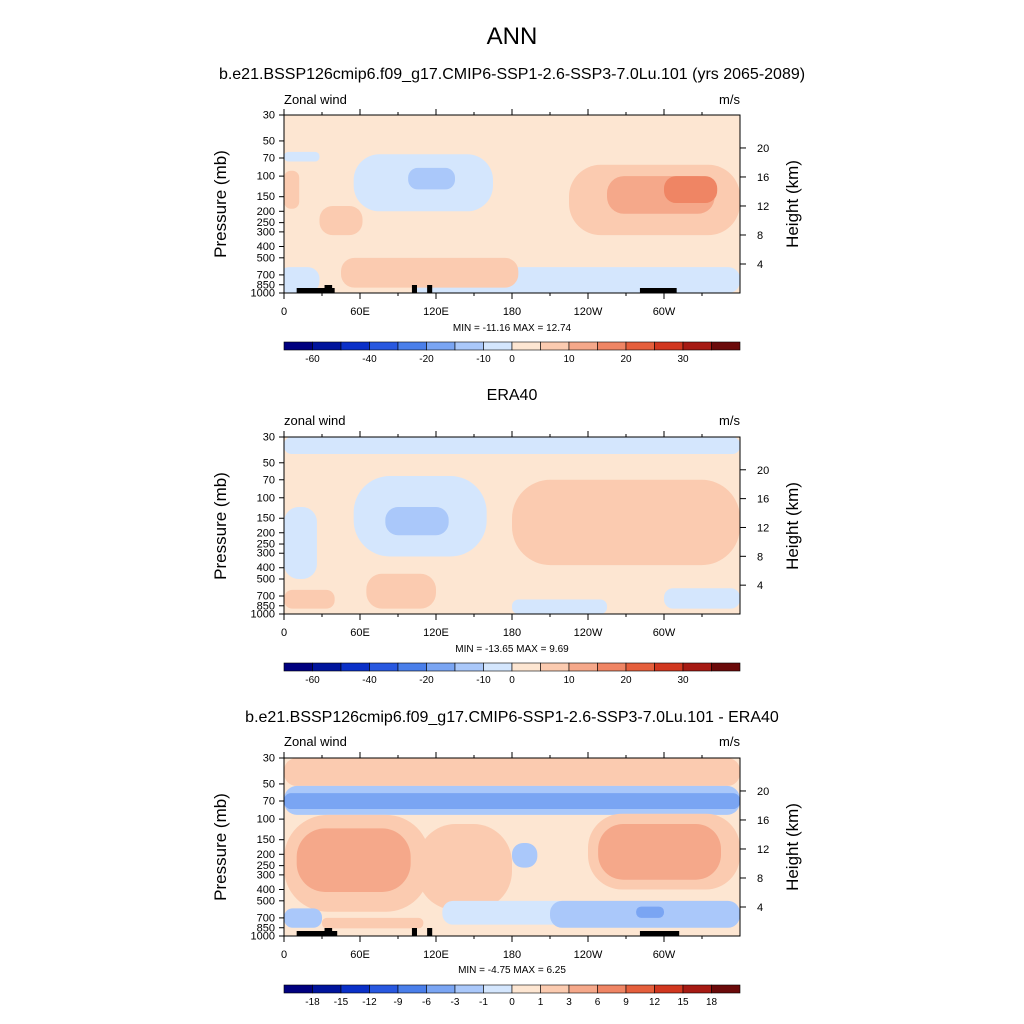  I want to click on y-tick-label: 200, so click(266, 533).